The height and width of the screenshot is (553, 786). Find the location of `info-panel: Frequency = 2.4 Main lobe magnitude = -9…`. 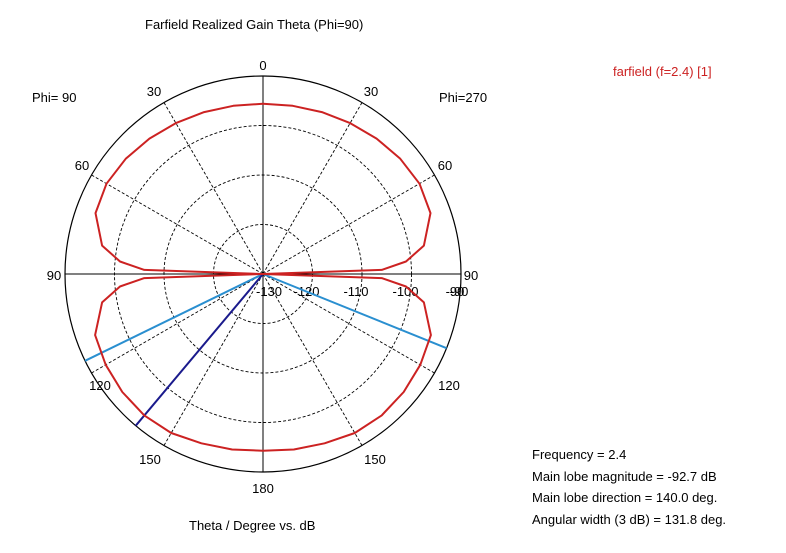

info-panel: Frequency = 2.4 Main lobe magnitude = -9… is located at coordinates (629, 487).